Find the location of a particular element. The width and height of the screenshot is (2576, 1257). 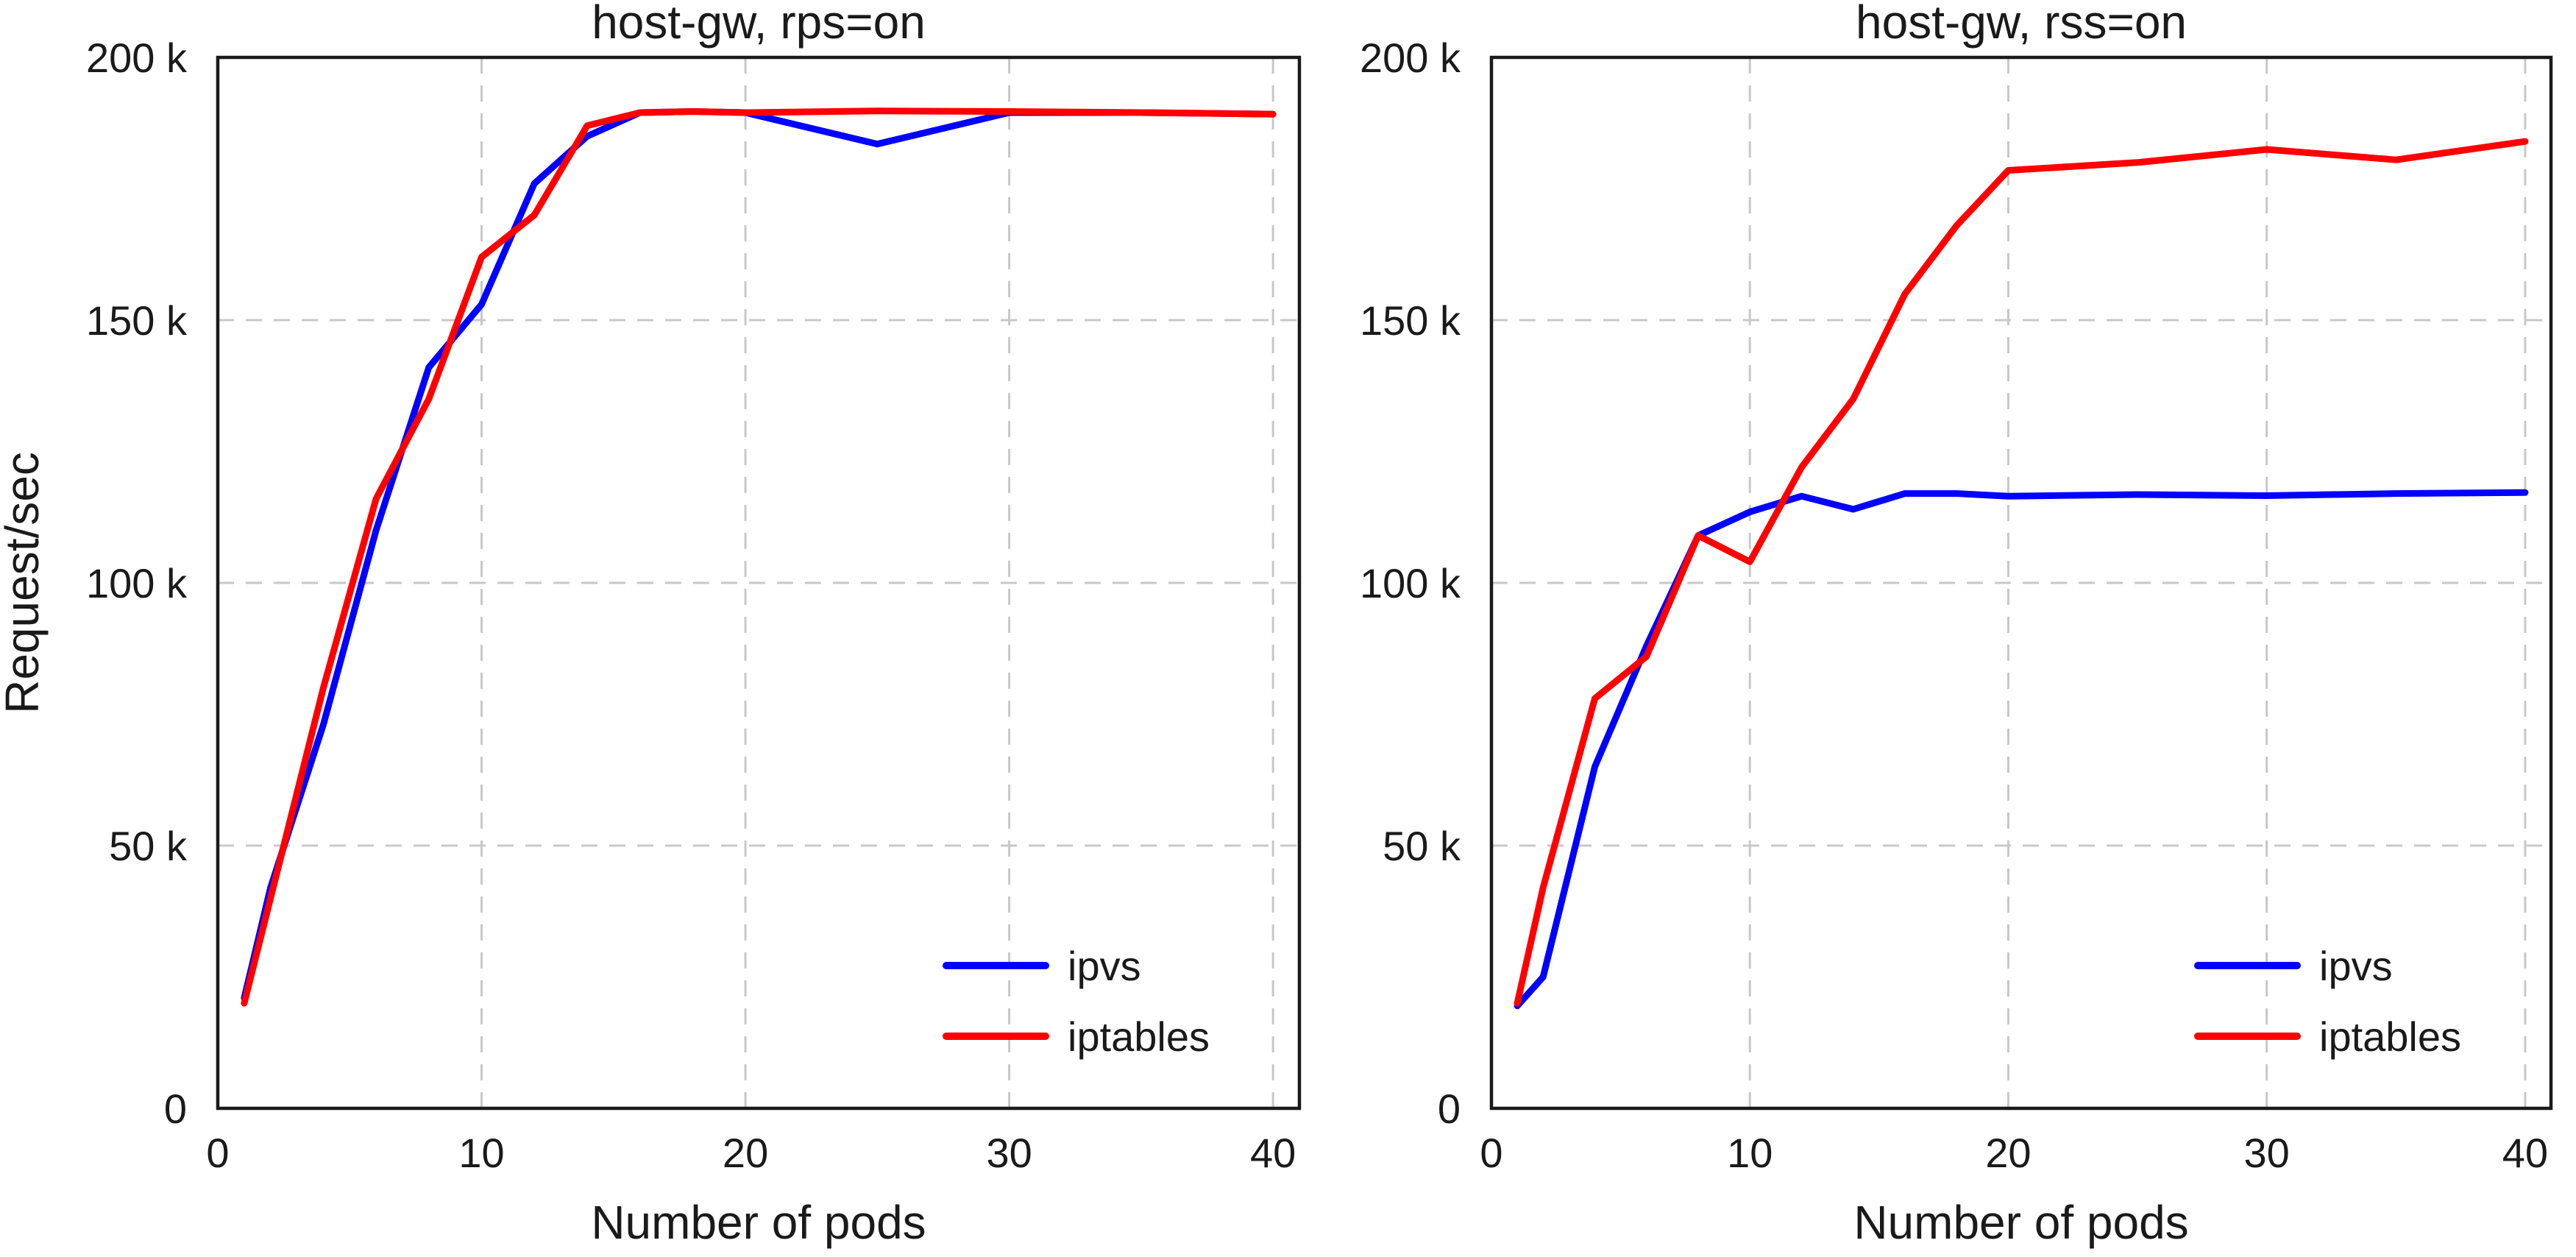

chart-title: host-gw, rss=on is located at coordinates (2021, 24).